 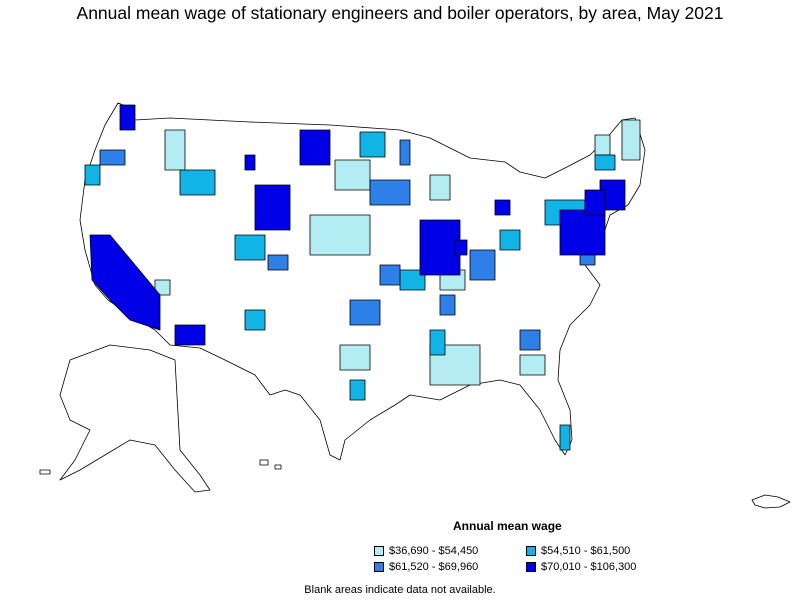 What do you see at coordinates (160, 467) in the screenshot?
I see `island-details` at bounding box center [160, 467].